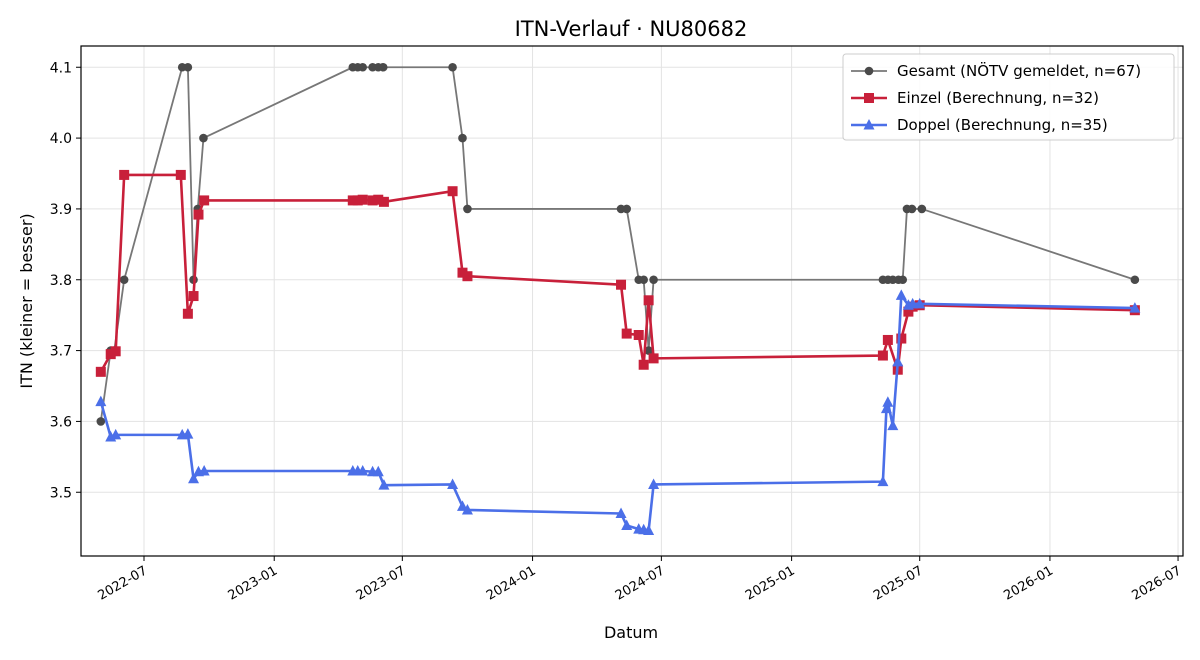 This screenshot has height=660, width=1200. What do you see at coordinates (61, 210) in the screenshot?
I see `y-tick-label: 3.9` at bounding box center [61, 210].